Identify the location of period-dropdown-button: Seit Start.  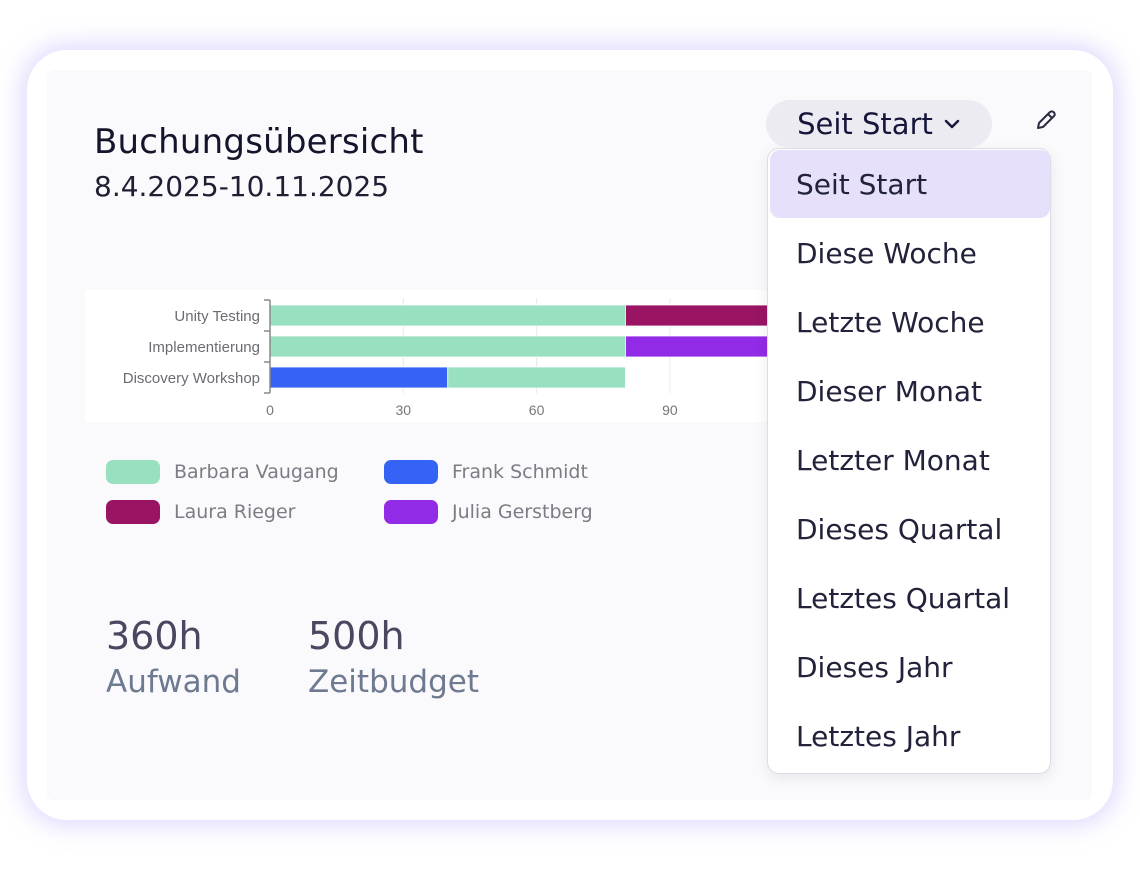
(879, 124).